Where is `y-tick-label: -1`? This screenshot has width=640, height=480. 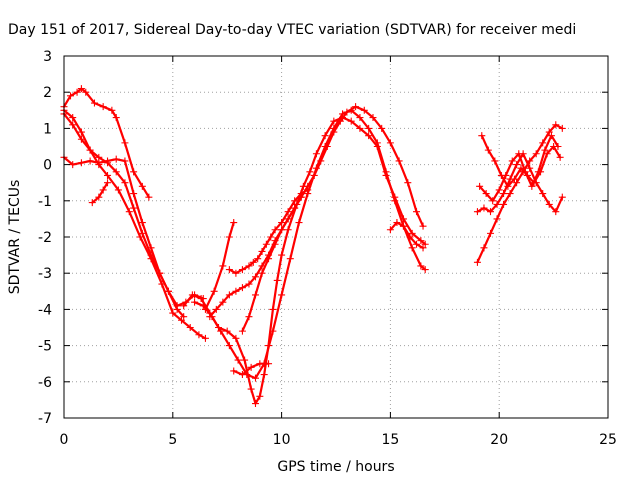
y-tick-label: -1 is located at coordinates (45, 202).